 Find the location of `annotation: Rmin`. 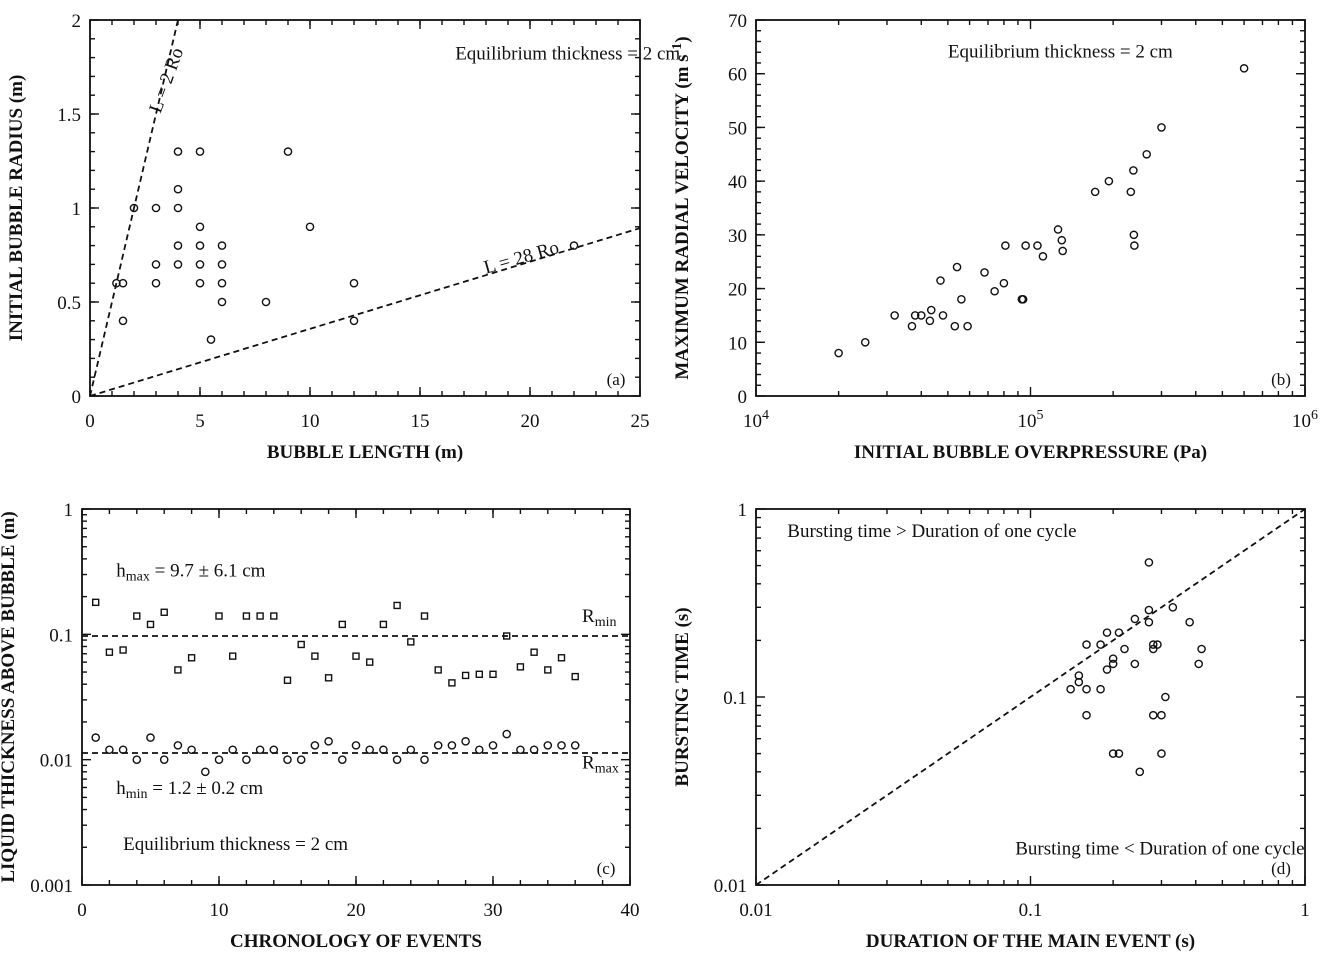

annotation: Rmin is located at coordinates (599, 618).